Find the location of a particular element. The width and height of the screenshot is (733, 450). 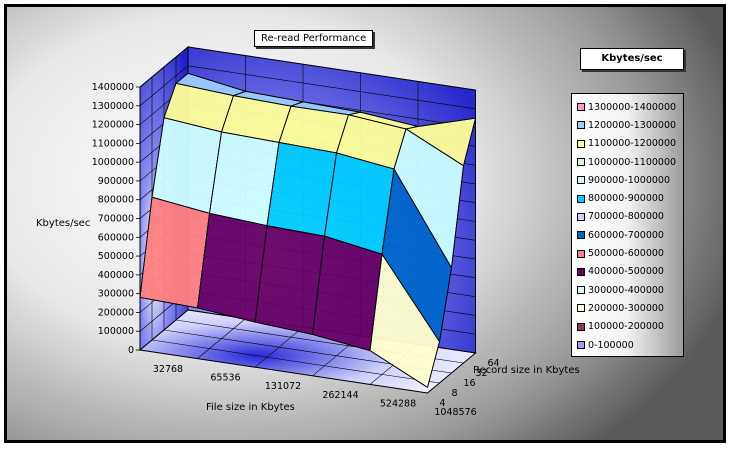

z-tick-label: 800000 is located at coordinates (116, 200).